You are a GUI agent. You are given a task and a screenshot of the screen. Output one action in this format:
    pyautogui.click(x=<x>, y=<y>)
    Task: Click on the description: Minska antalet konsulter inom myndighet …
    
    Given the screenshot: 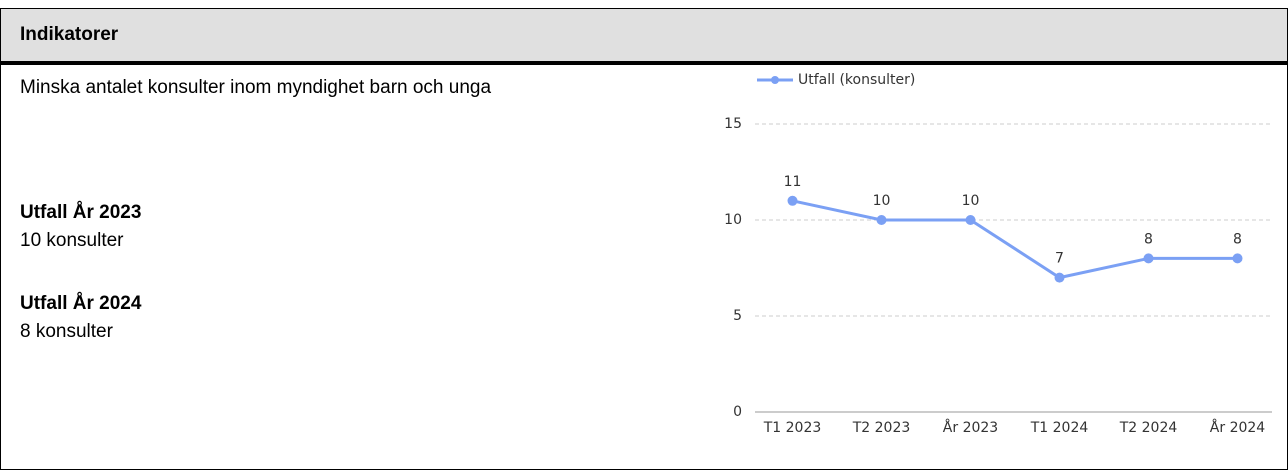 What is the action you would take?
    pyautogui.click(x=256, y=87)
    